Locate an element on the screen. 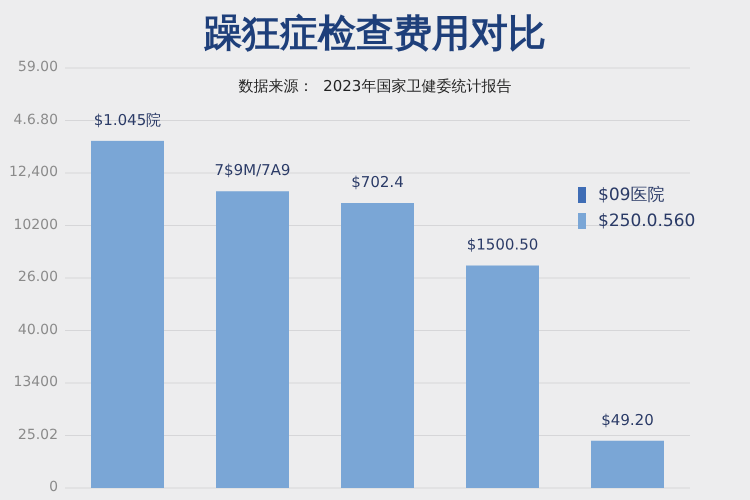 The height and width of the screenshot is (500, 750). text: 40.00 is located at coordinates (37, 330).